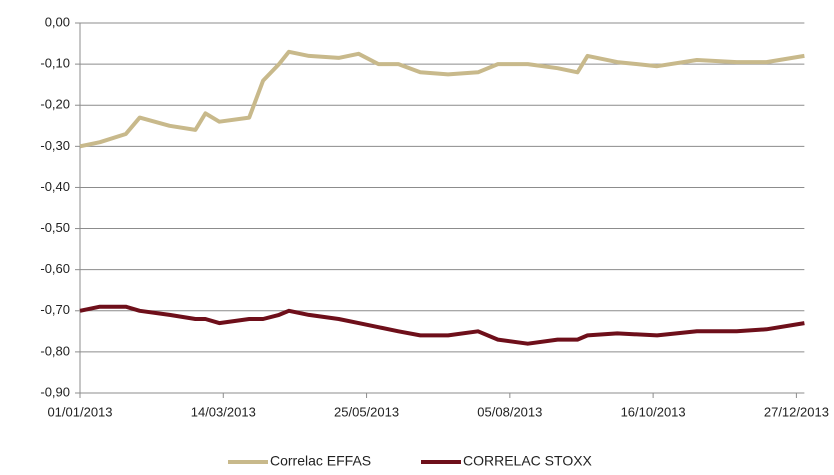 The width and height of the screenshot is (834, 475). What do you see at coordinates (57, 21) in the screenshot?
I see `y-tick-label: 0,00` at bounding box center [57, 21].